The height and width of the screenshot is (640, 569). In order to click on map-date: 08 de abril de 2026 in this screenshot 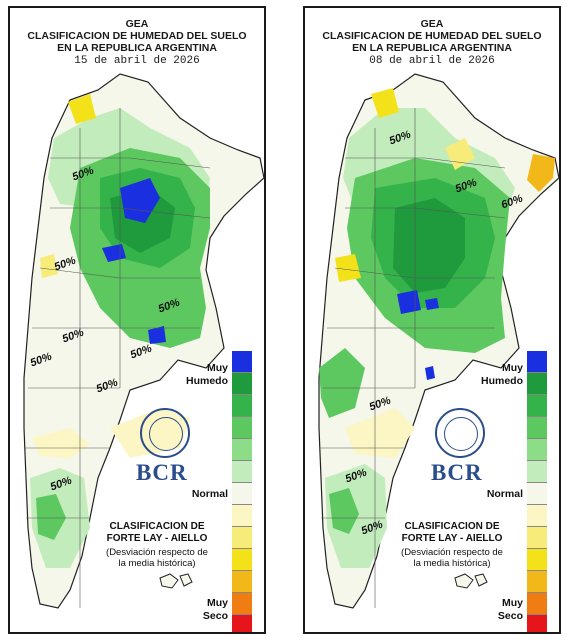, I will do `click(432, 61)`.